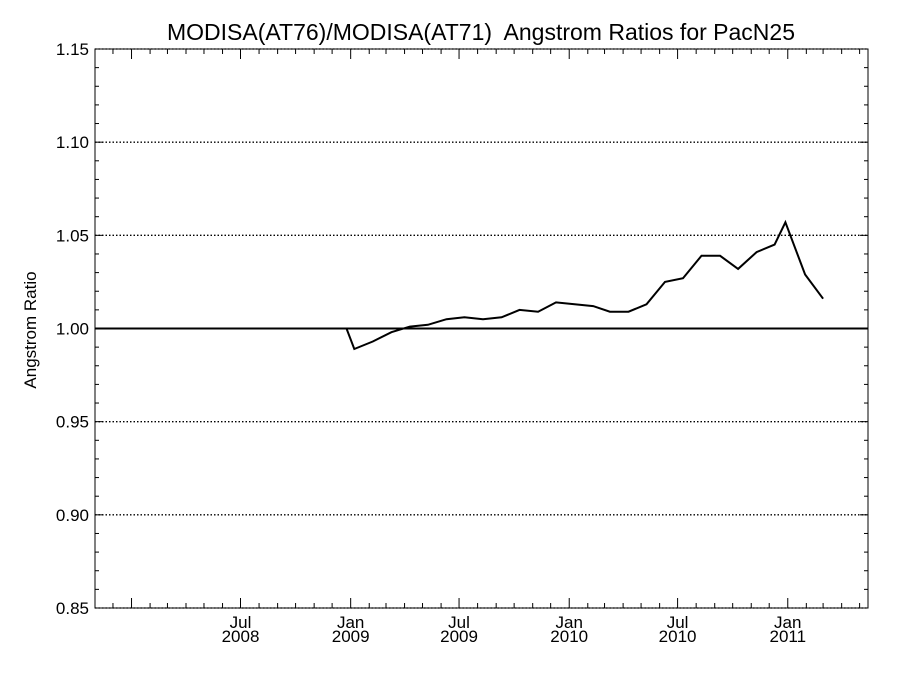 Image resolution: width=900 pixels, height=675 pixels. What do you see at coordinates (72, 235) in the screenshot?
I see `y-tick-label: 1.05` at bounding box center [72, 235].